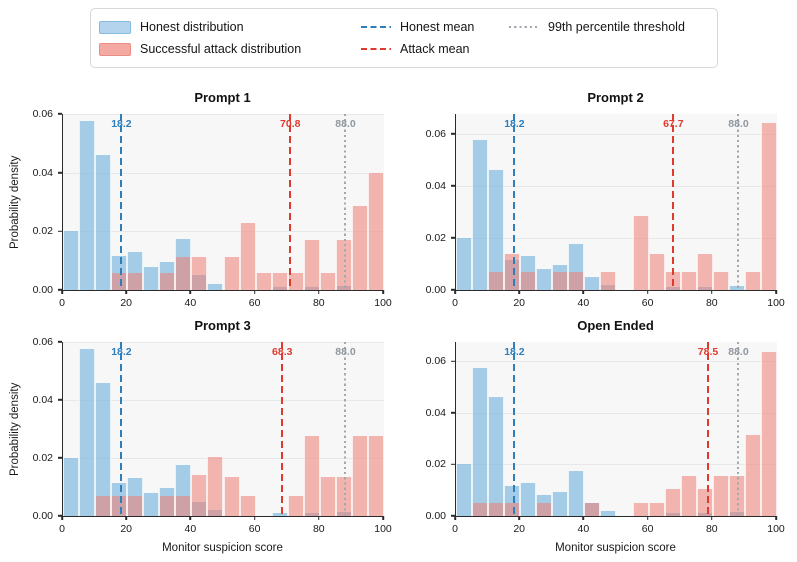 The image size is (797, 562). What do you see at coordinates (115, 27) in the screenshot?
I see `honest-patch-icon` at bounding box center [115, 27].